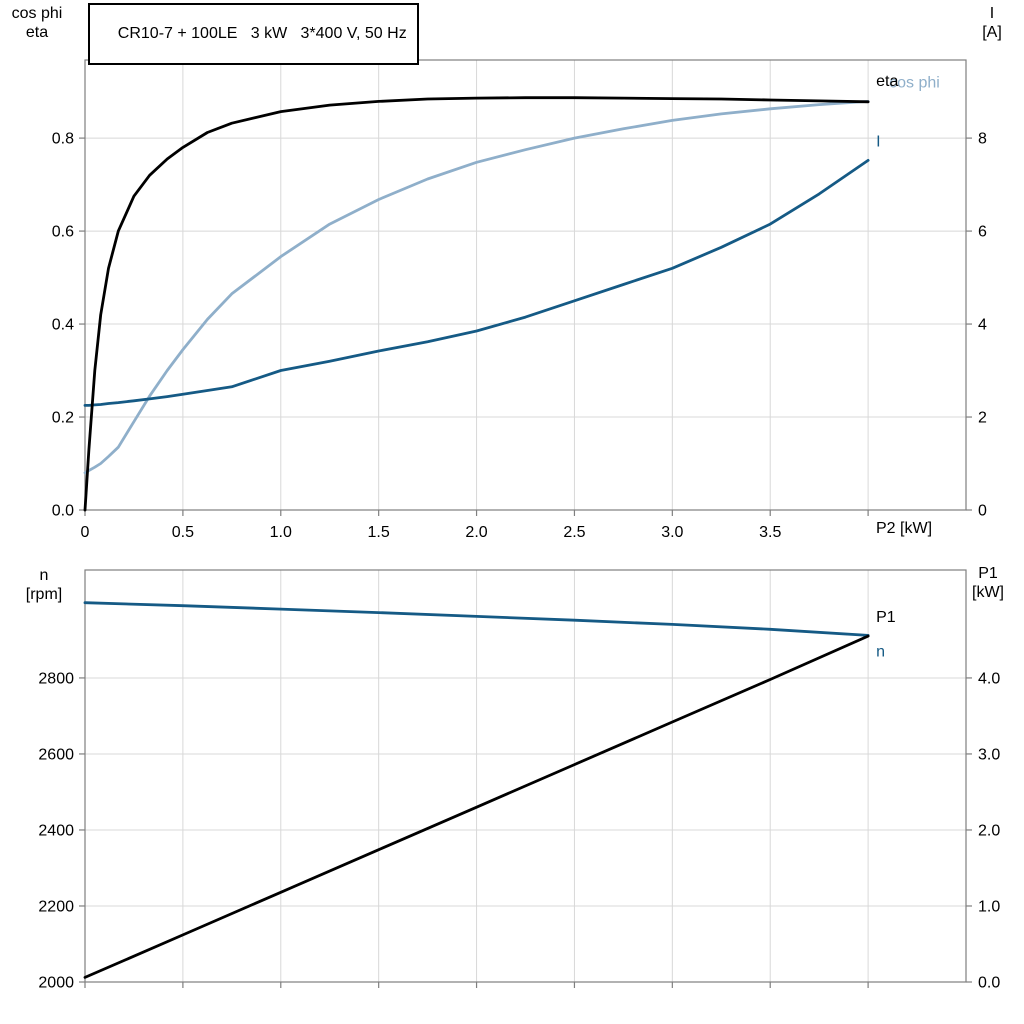 The image size is (1024, 1024). Describe the element at coordinates (914, 82) in the screenshot. I see `curve-label-cos-phi: cos phi` at that location.